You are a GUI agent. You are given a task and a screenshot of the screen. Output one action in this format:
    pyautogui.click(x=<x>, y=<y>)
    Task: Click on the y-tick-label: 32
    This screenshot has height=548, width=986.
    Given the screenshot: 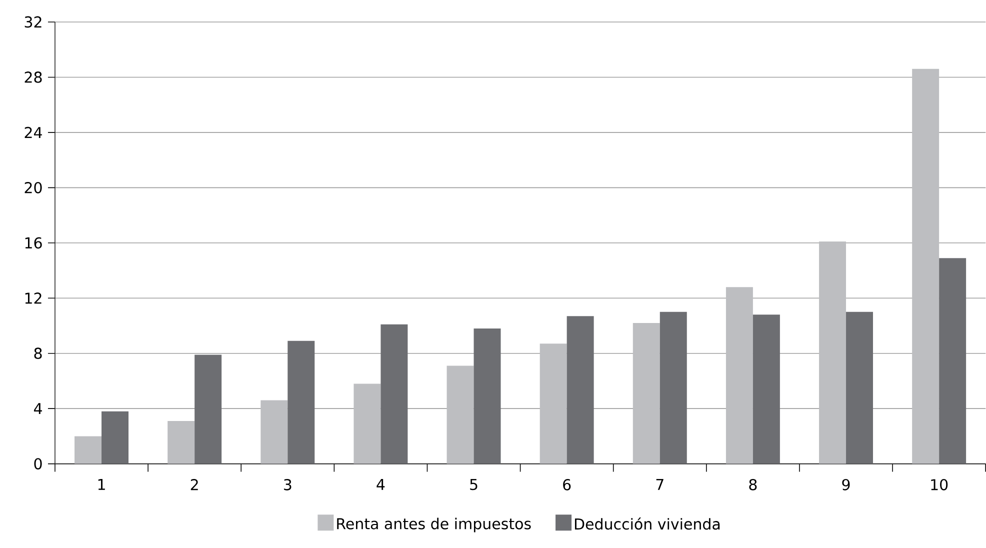 What is the action you would take?
    pyautogui.click(x=33, y=22)
    